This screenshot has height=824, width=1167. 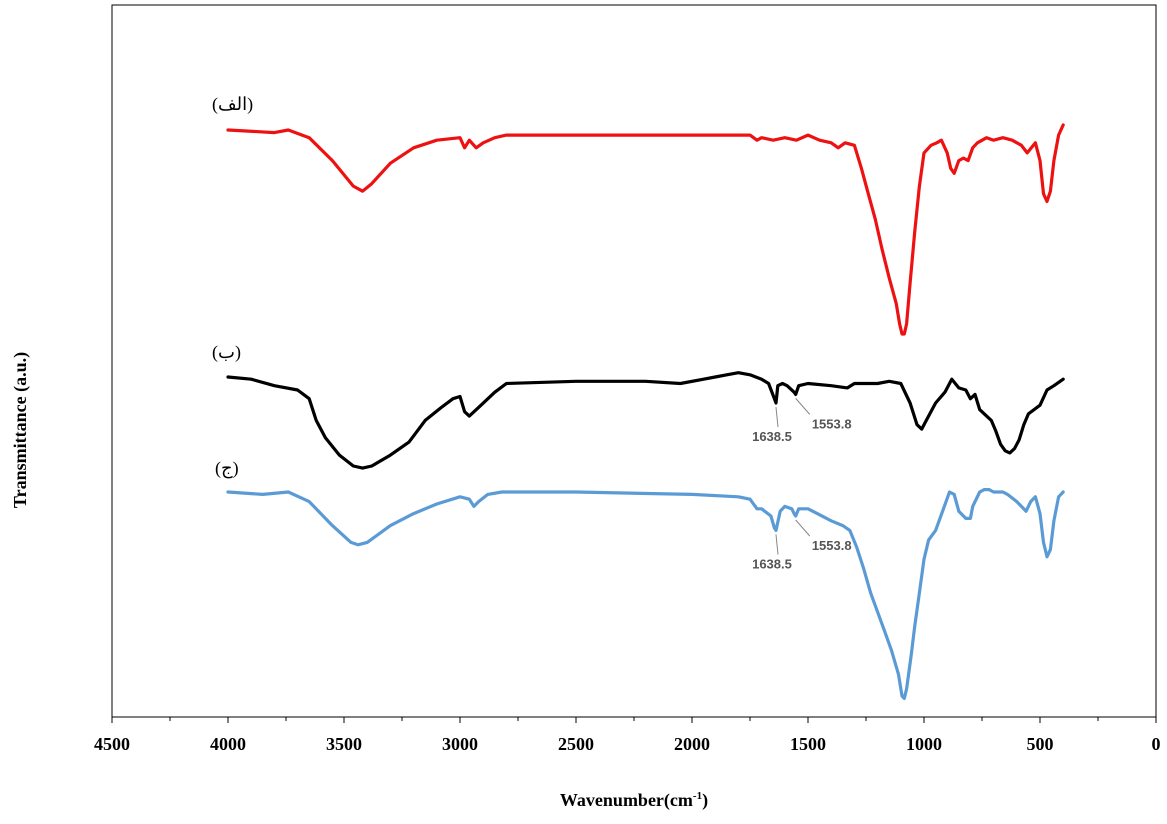 I want to click on x-tick-label: 4500, so click(x=112, y=744).